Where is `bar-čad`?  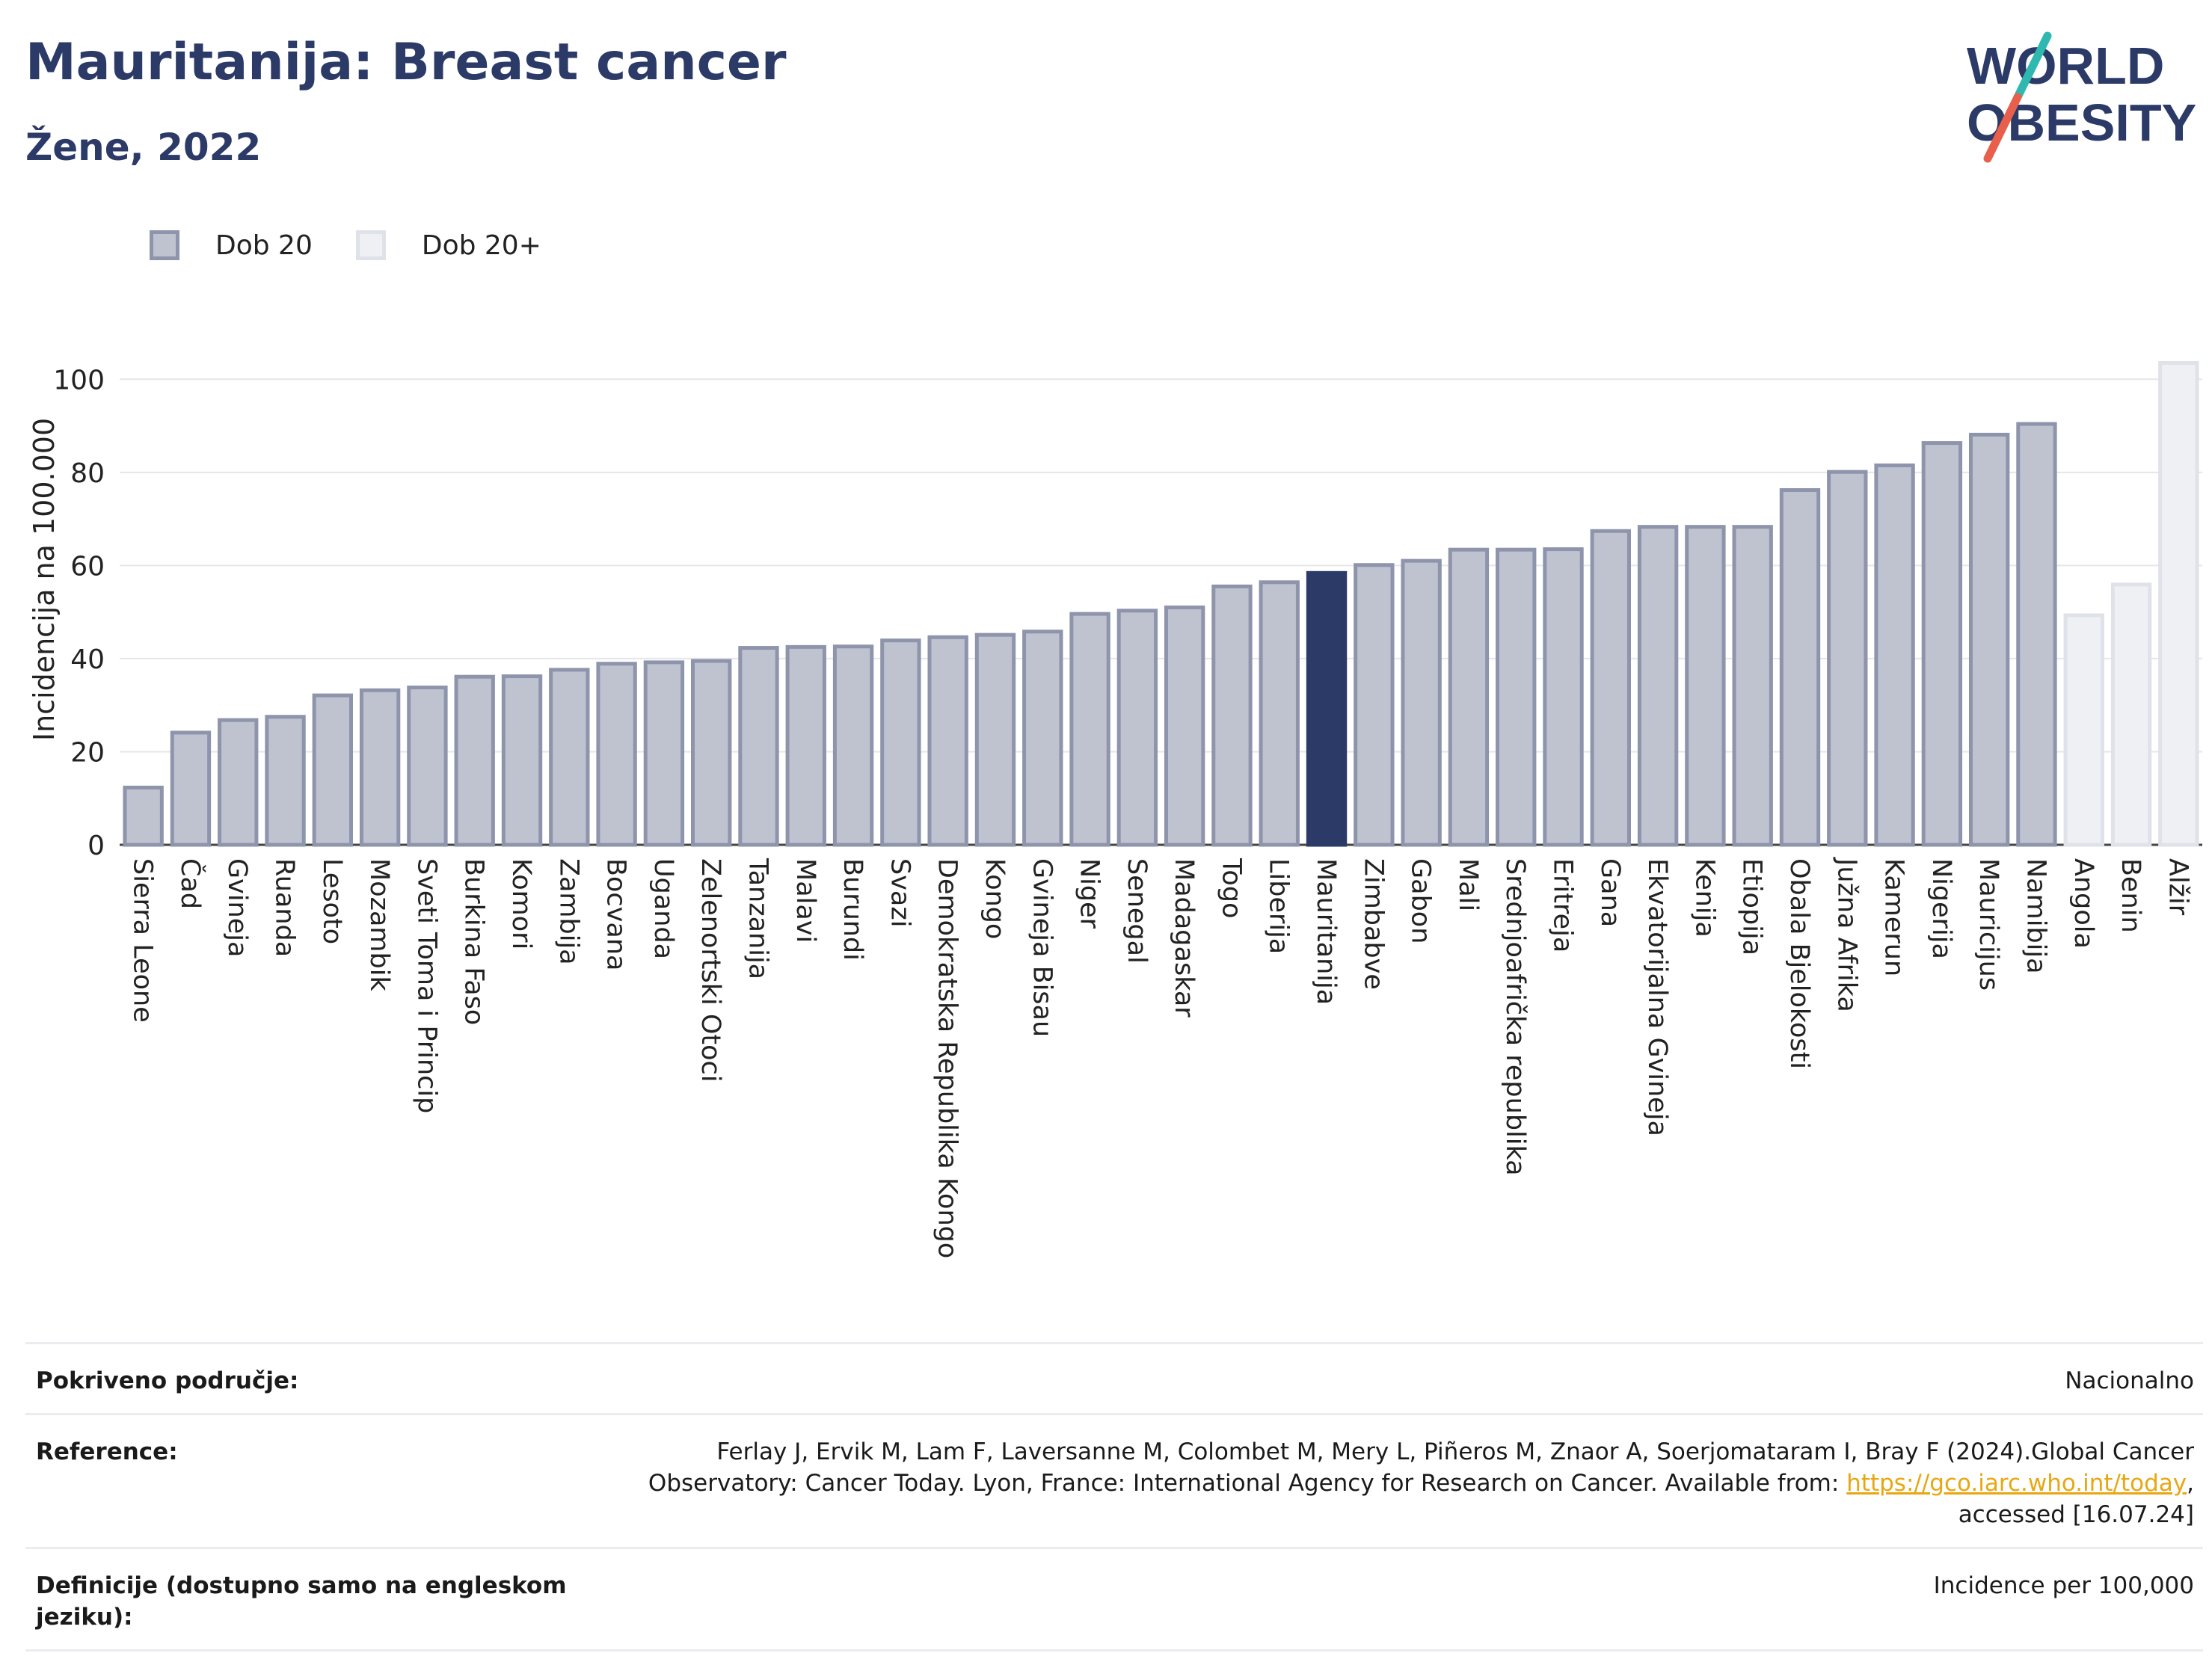 bar-čad is located at coordinates (191, 788).